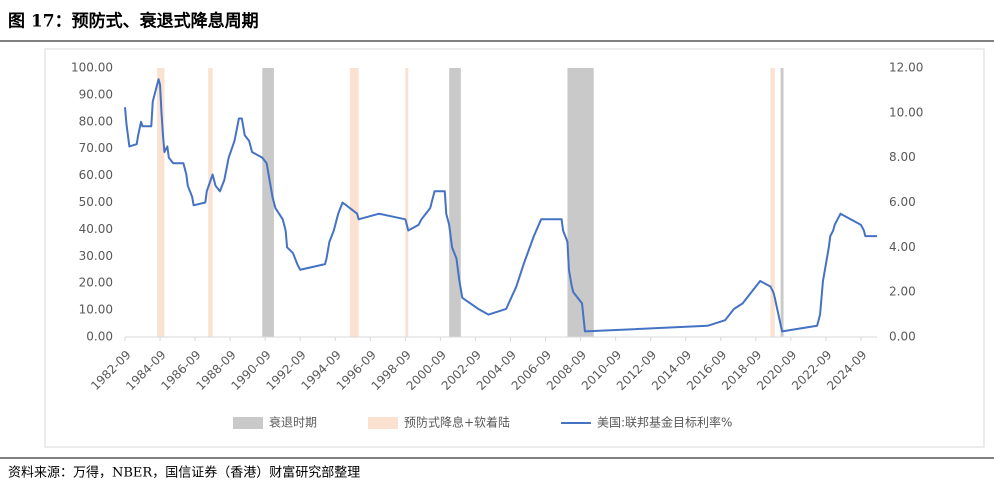  Describe the element at coordinates (96, 283) in the screenshot. I see `y-tick-label: 20.00` at that location.